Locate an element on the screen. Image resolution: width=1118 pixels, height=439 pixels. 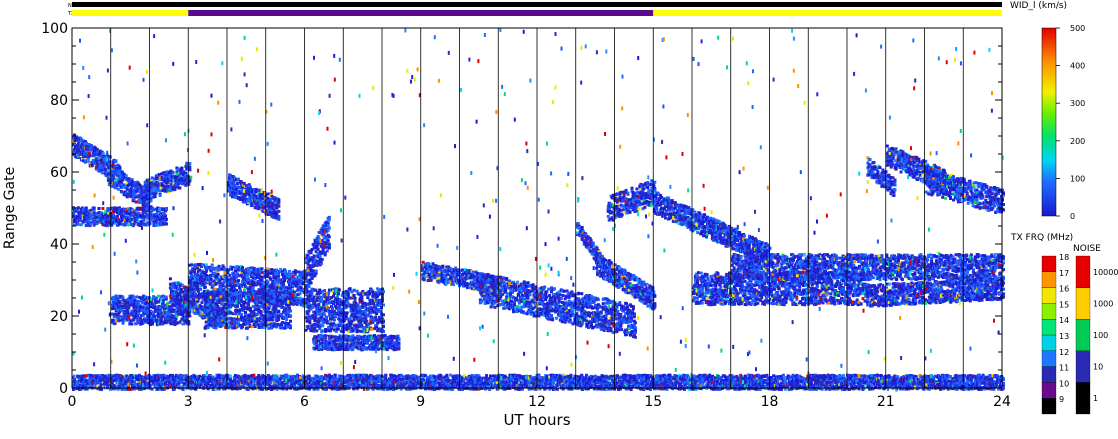
noise-bar is located at coordinates (537, 4).